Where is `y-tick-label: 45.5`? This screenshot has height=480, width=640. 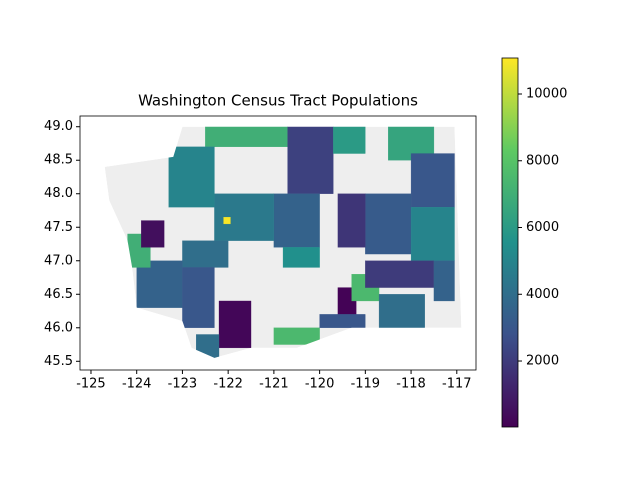
y-tick-label: 45.5 is located at coordinates (58, 361).